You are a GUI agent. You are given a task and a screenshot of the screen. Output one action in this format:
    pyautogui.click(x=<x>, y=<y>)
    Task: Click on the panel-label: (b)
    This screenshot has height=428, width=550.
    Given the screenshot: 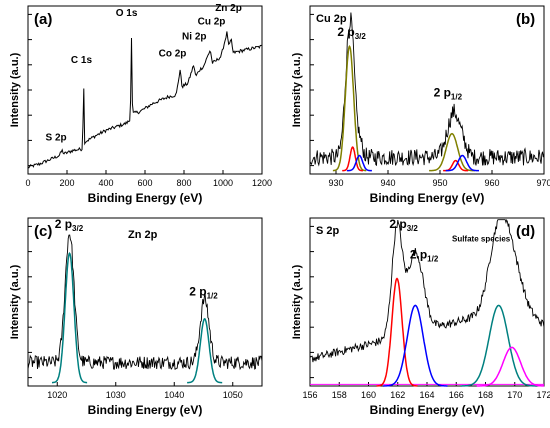 What is the action you would take?
    pyautogui.click(x=525, y=19)
    